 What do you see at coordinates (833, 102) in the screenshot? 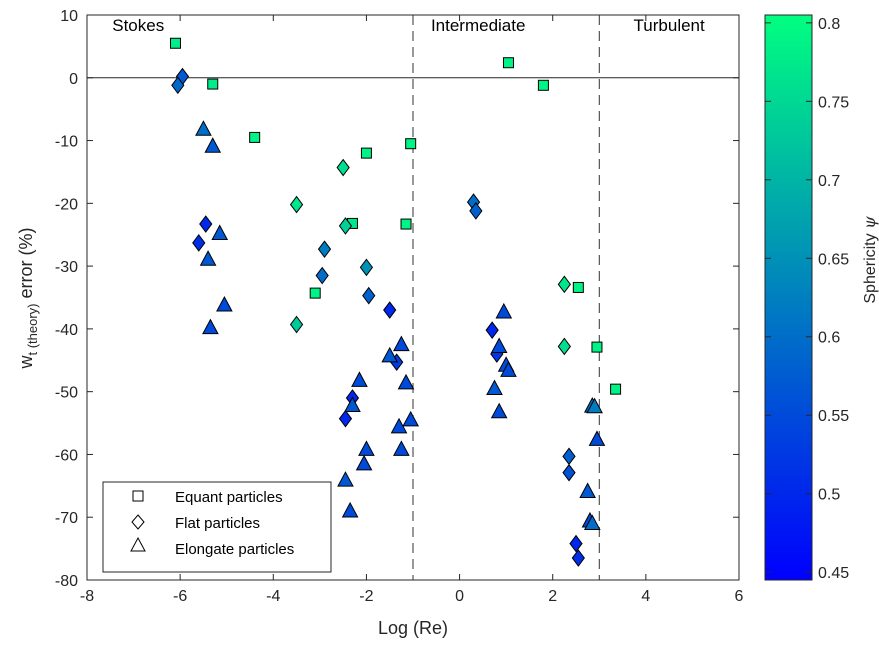
I see `colorbar-tick-label: 0.75` at bounding box center [833, 102].